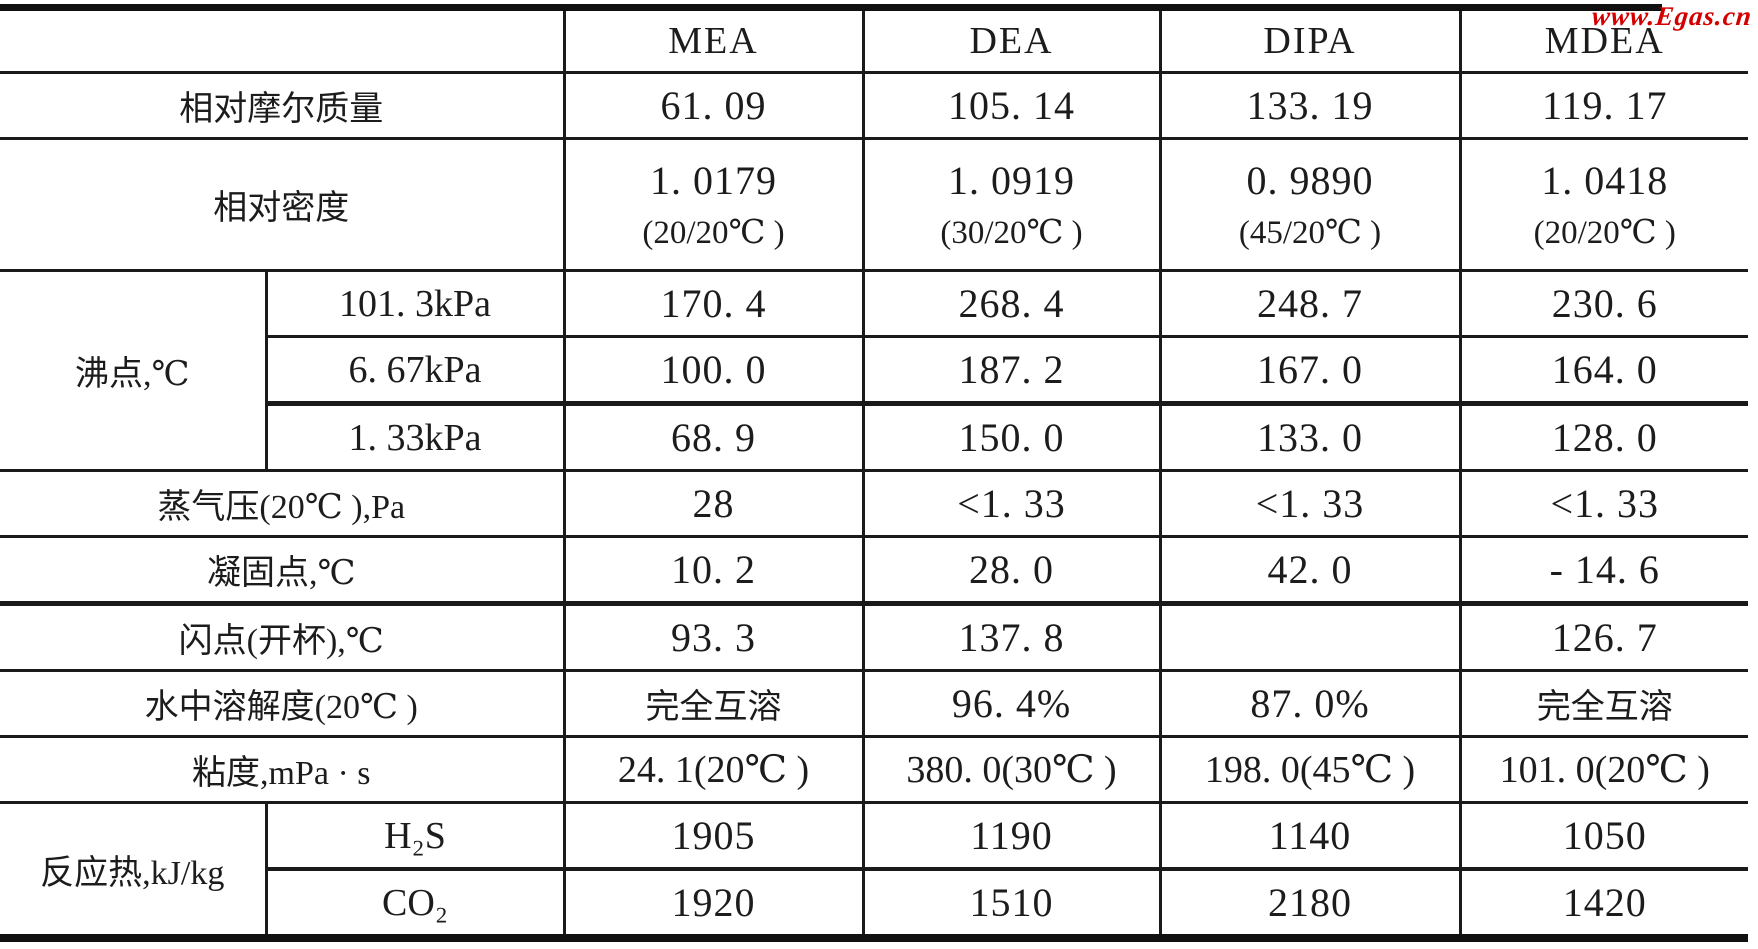  I want to click on table-cell: 87. 0%, so click(1309, 704).